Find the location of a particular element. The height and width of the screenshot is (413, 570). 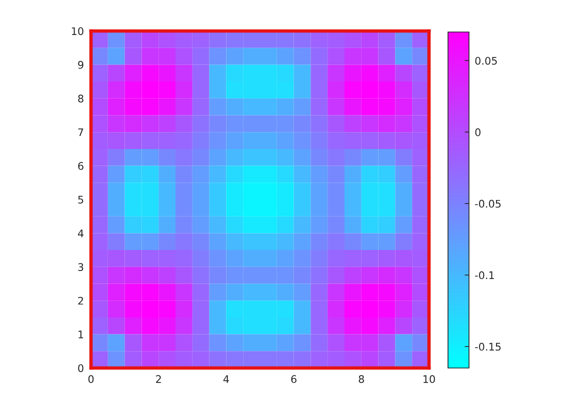

color-bar-label: 0.05 is located at coordinates (486, 60).